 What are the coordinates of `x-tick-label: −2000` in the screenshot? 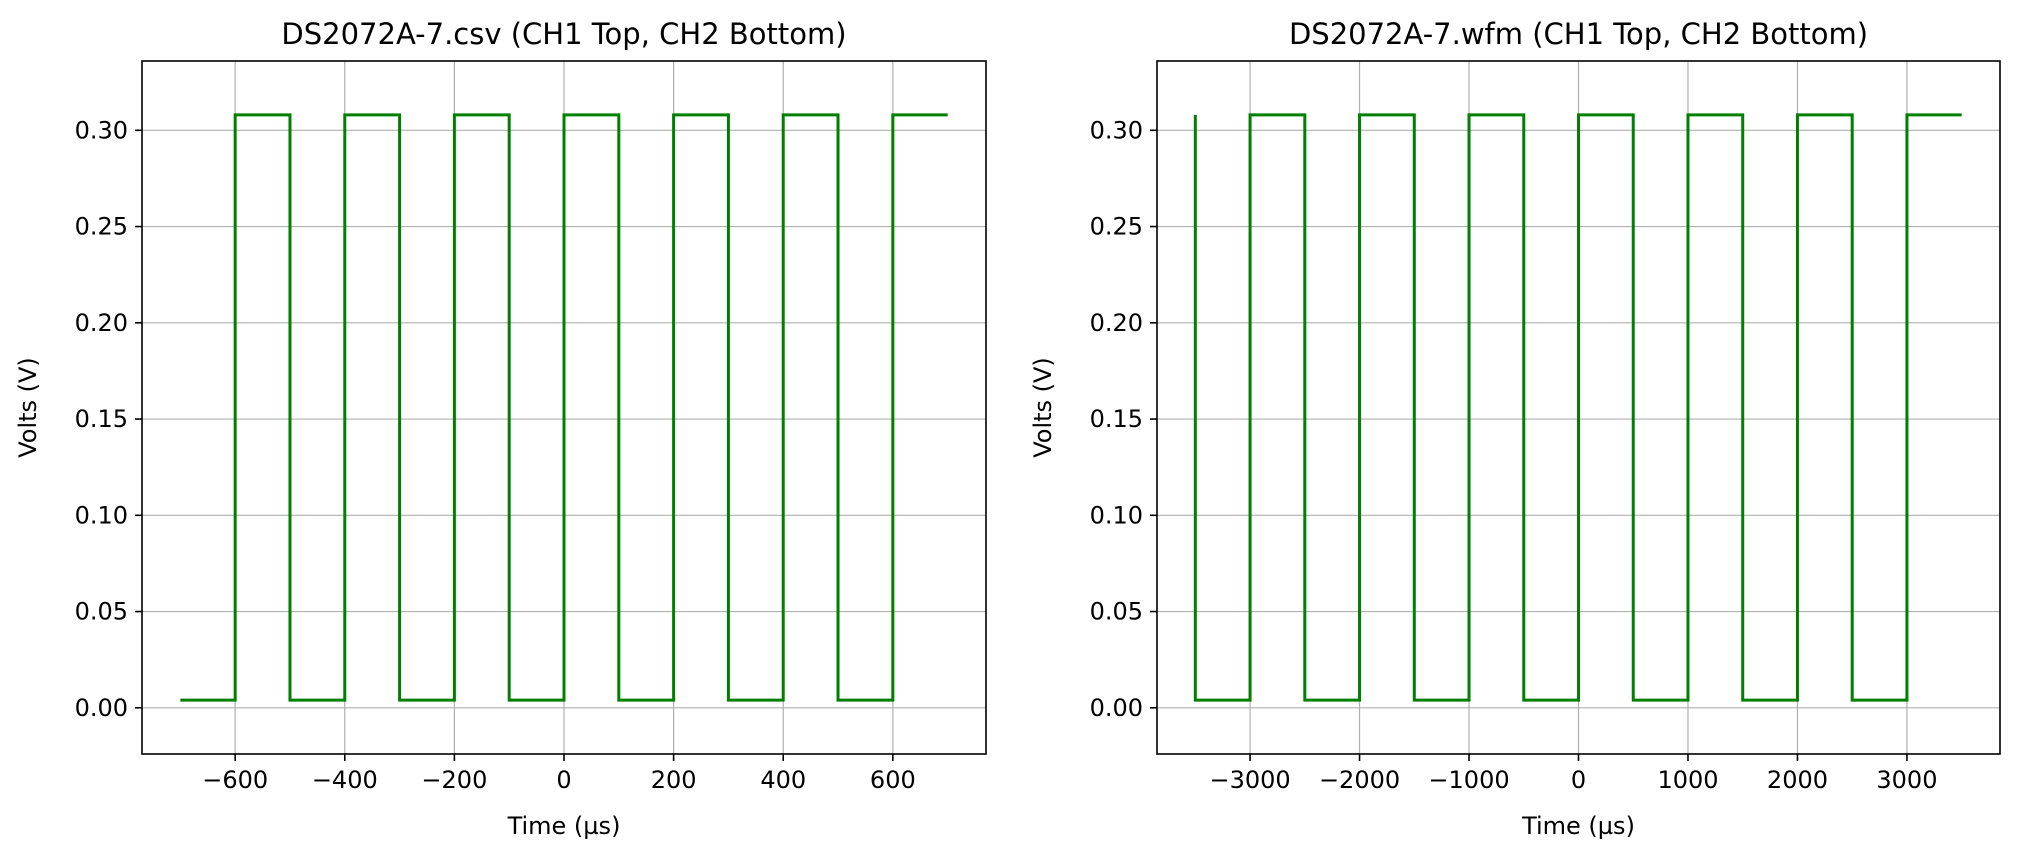 It's located at (1359, 780).